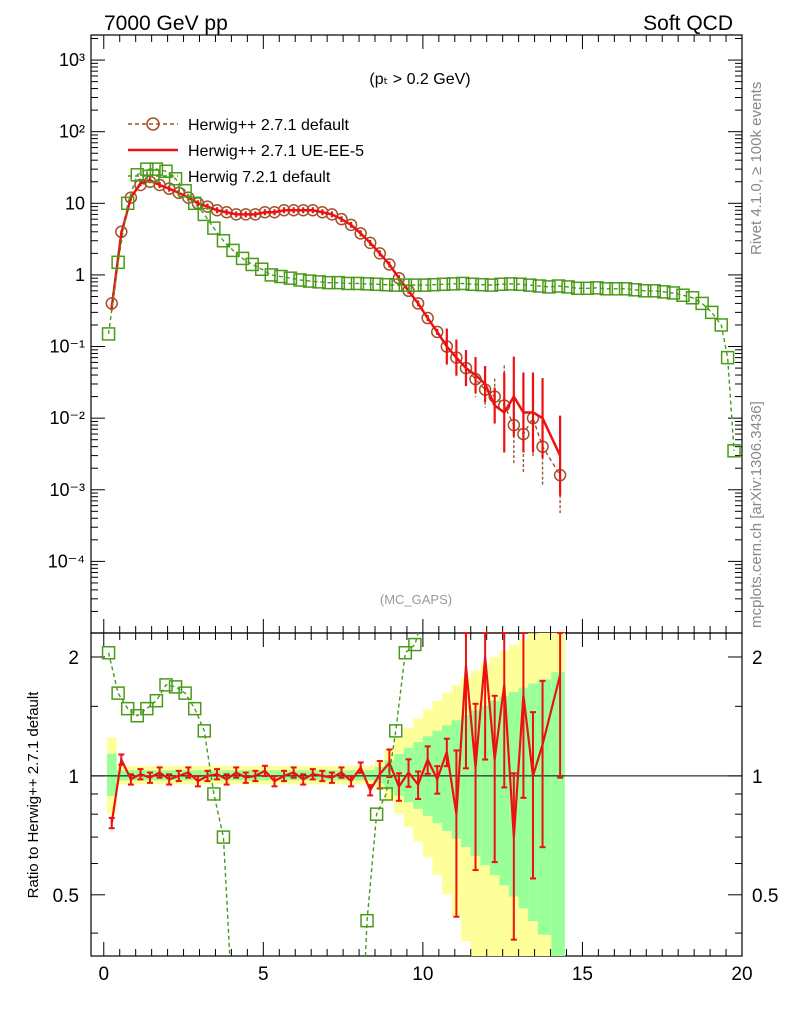  What do you see at coordinates (169, 804) in the screenshot?
I see `ratio-line-herwig7-a` at bounding box center [169, 804].